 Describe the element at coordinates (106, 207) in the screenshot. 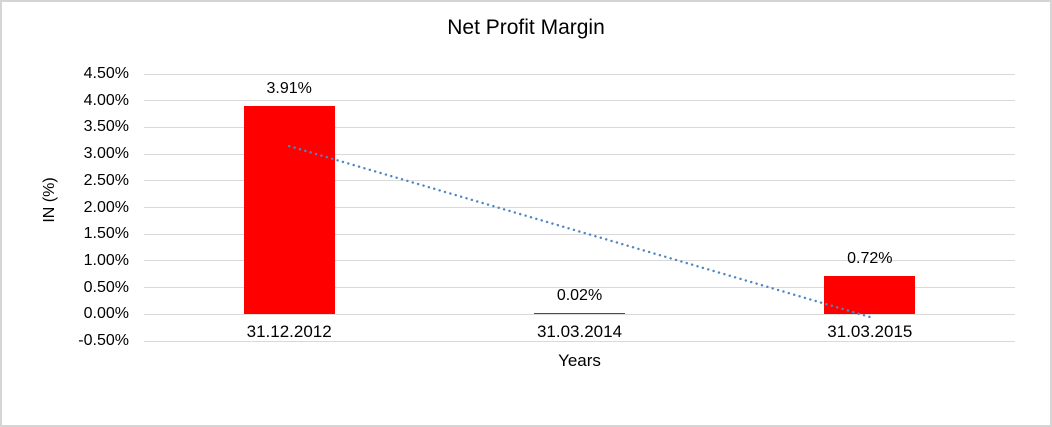

I see `y-tick-label: 2.00%` at that location.